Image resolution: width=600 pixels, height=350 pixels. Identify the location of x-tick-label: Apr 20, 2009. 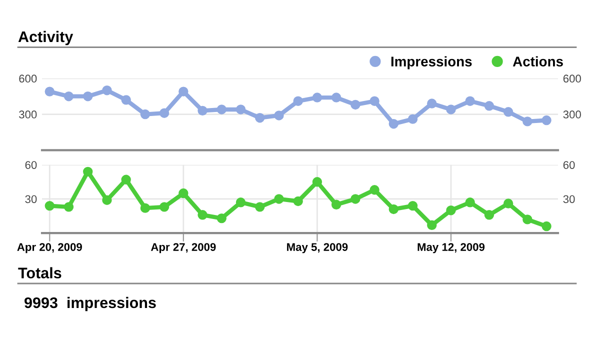
(49, 248).